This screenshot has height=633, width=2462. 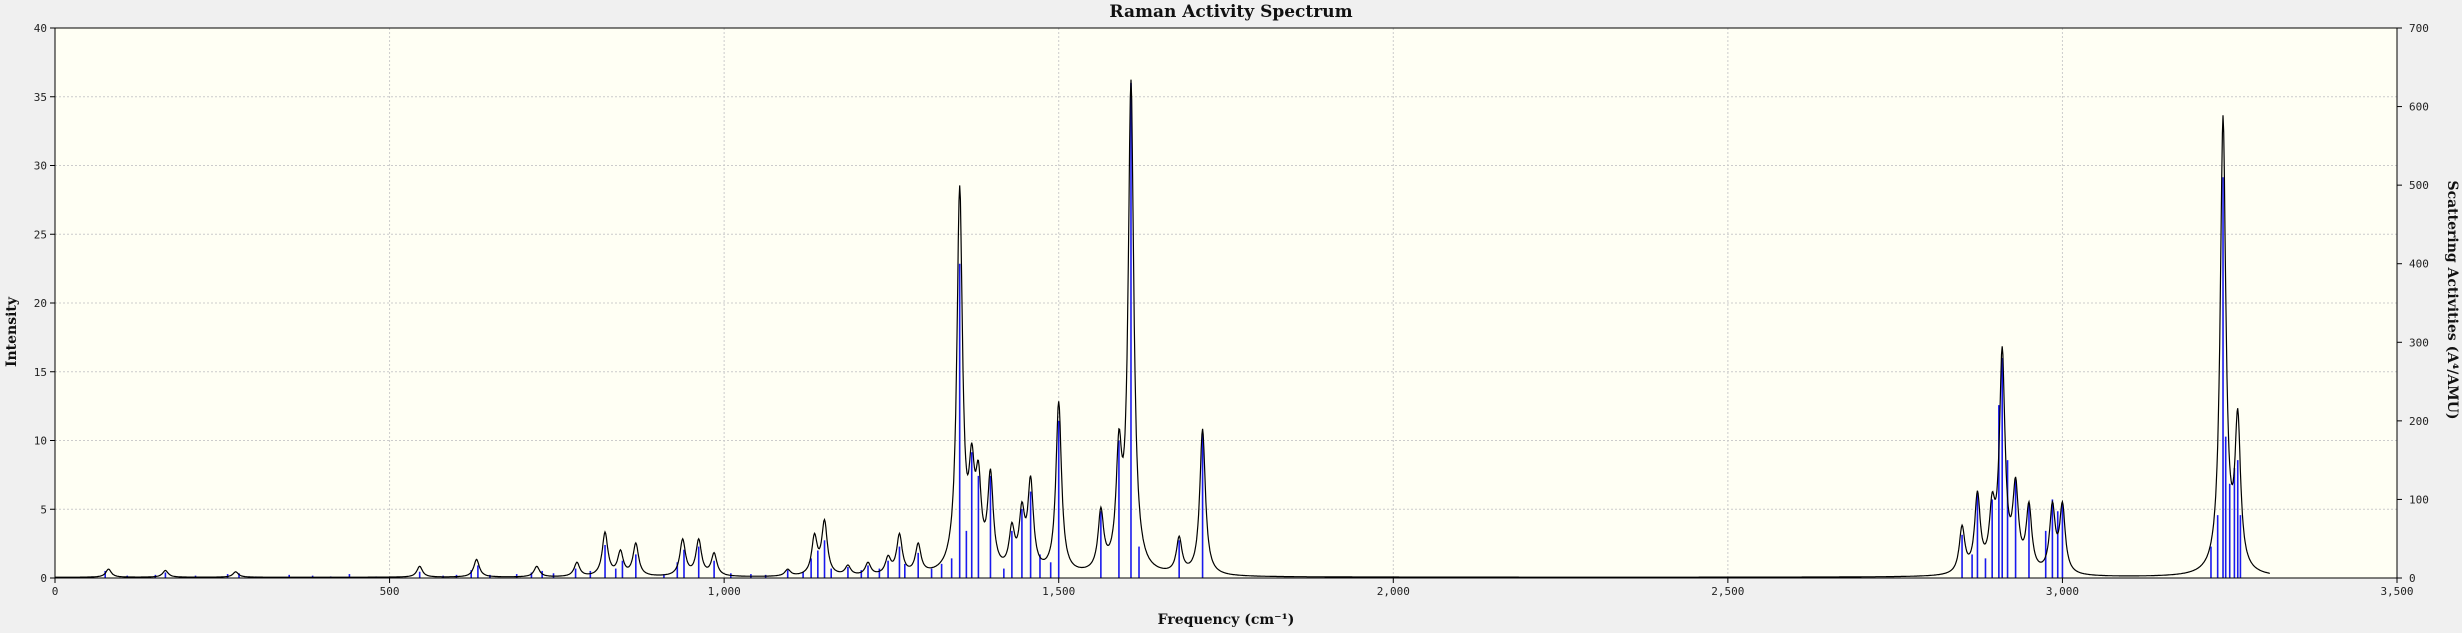 What do you see at coordinates (40, 97) in the screenshot?
I see `y-tick-label: 35` at bounding box center [40, 97].